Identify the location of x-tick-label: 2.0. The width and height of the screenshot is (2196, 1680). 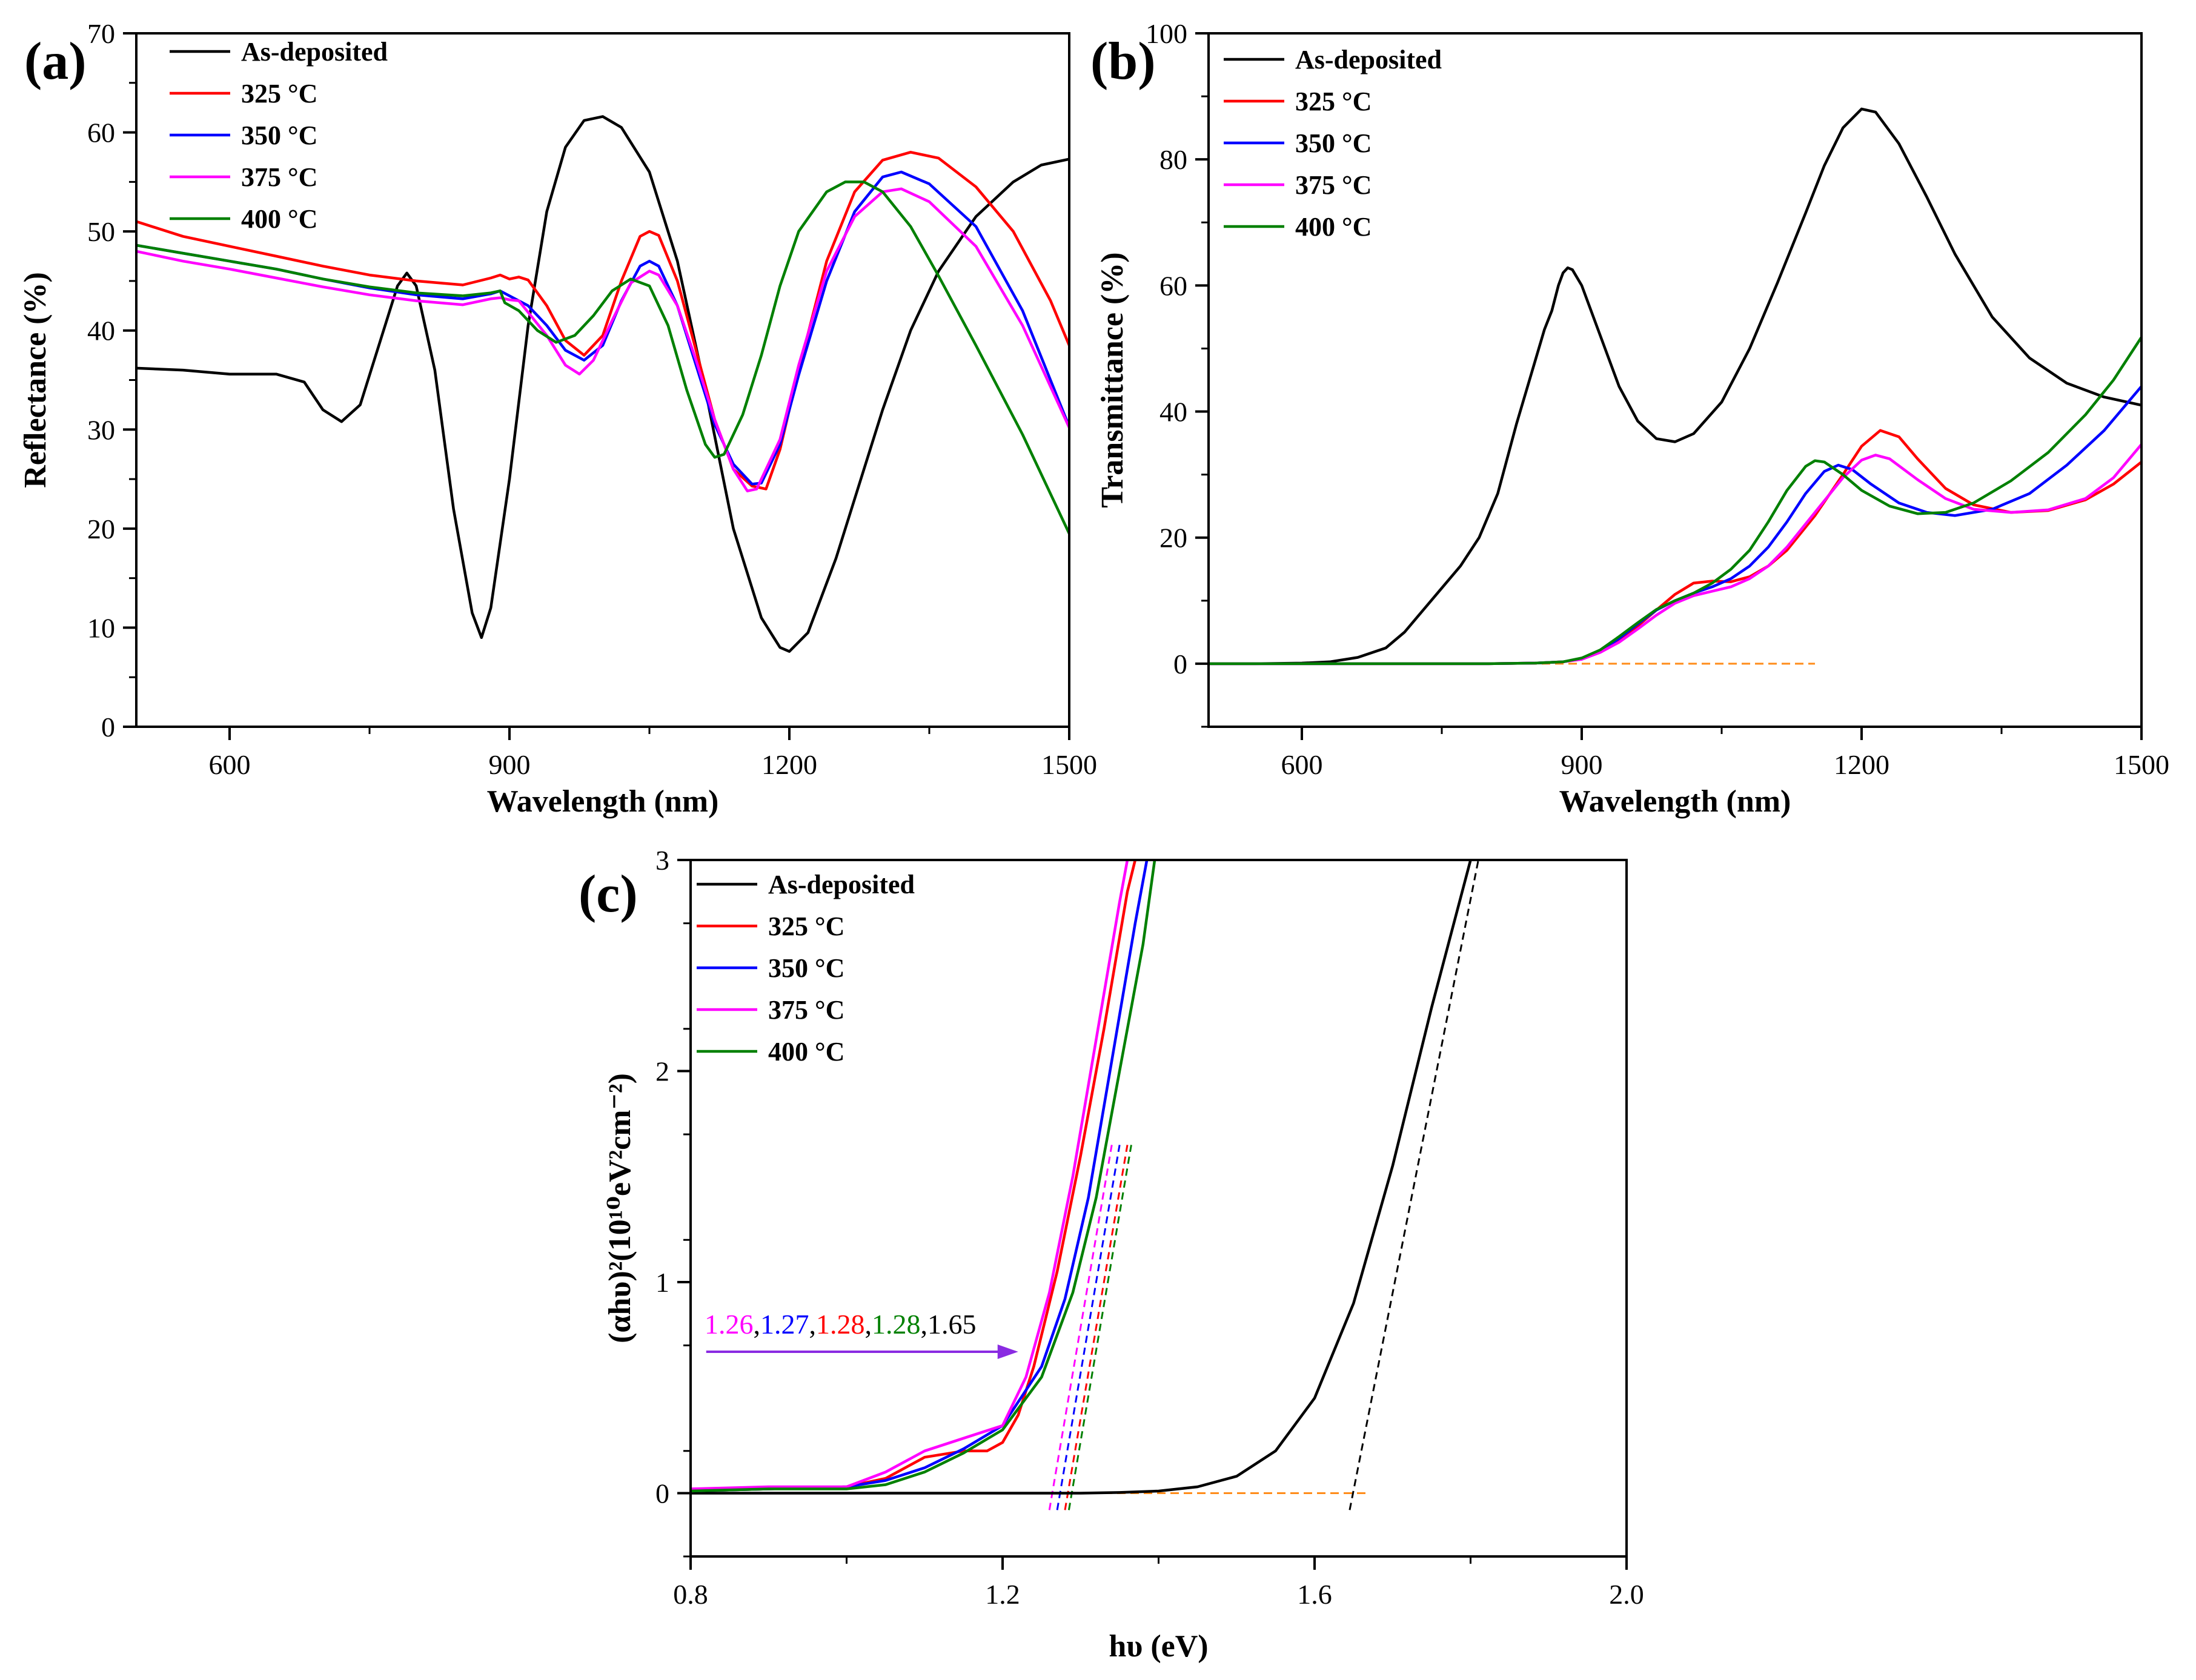
(1626, 1594).